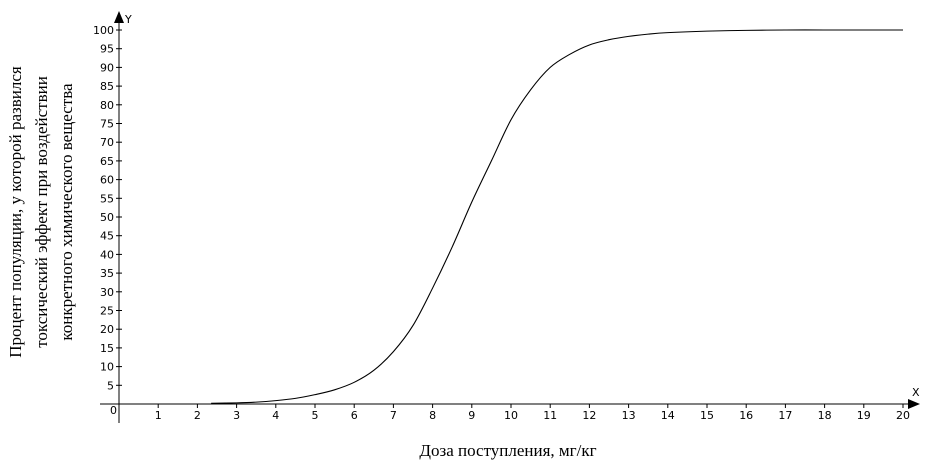  Describe the element at coordinates (864, 415) in the screenshot. I see `x-tick-label: 19` at that location.